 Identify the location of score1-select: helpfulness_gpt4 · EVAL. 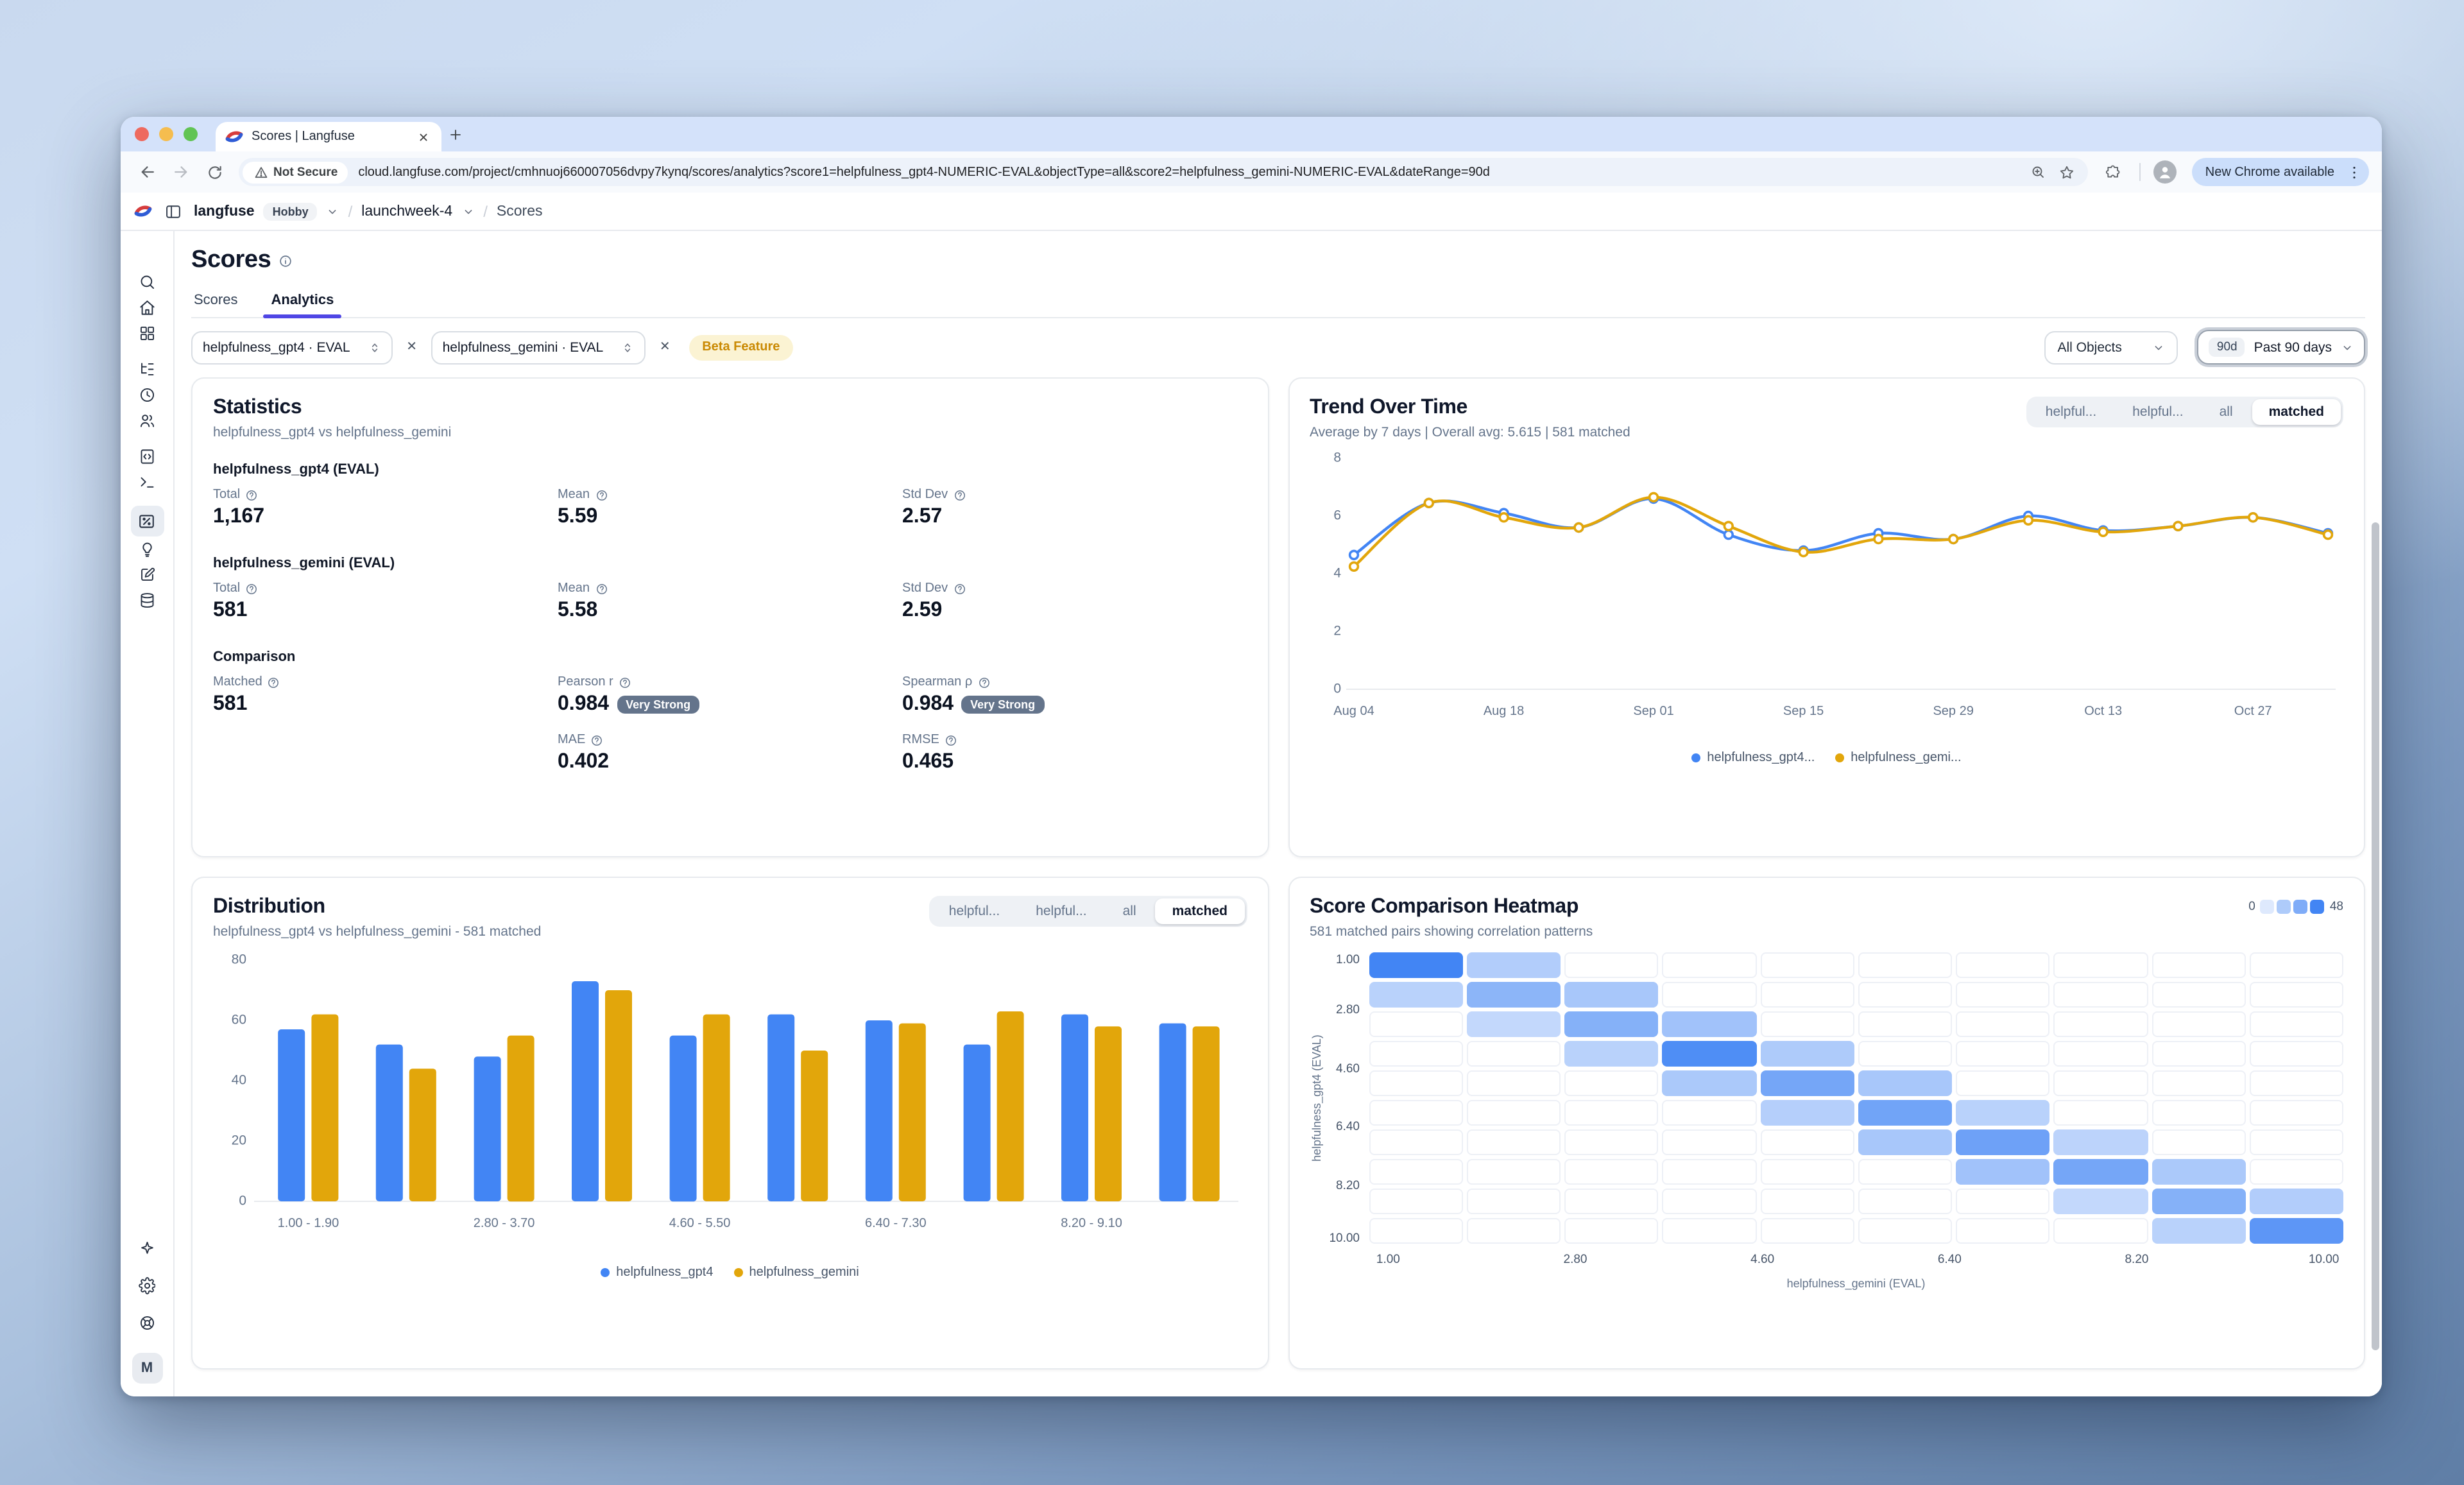
(292, 347).